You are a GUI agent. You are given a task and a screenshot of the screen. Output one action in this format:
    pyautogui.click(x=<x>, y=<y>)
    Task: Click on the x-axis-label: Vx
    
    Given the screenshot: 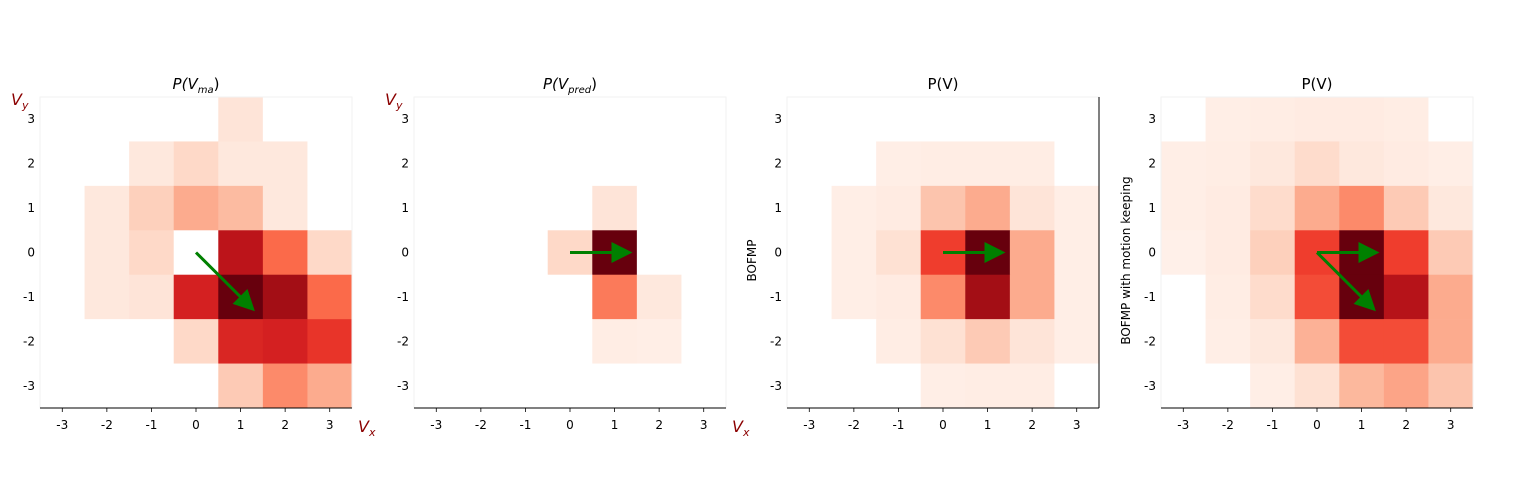 What is the action you would take?
    pyautogui.click(x=741, y=428)
    